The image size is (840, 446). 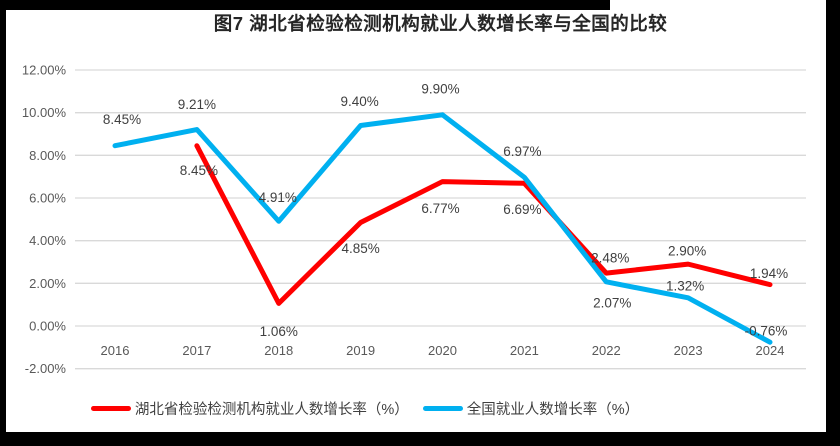 What do you see at coordinates (278, 350) in the screenshot?
I see `x-axis-category-label: 2018` at bounding box center [278, 350].